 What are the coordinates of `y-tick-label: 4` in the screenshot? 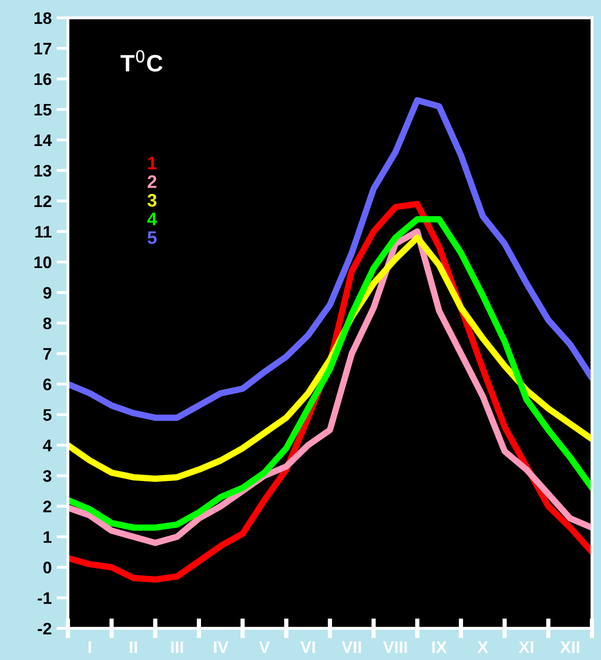 It's located at (47, 446).